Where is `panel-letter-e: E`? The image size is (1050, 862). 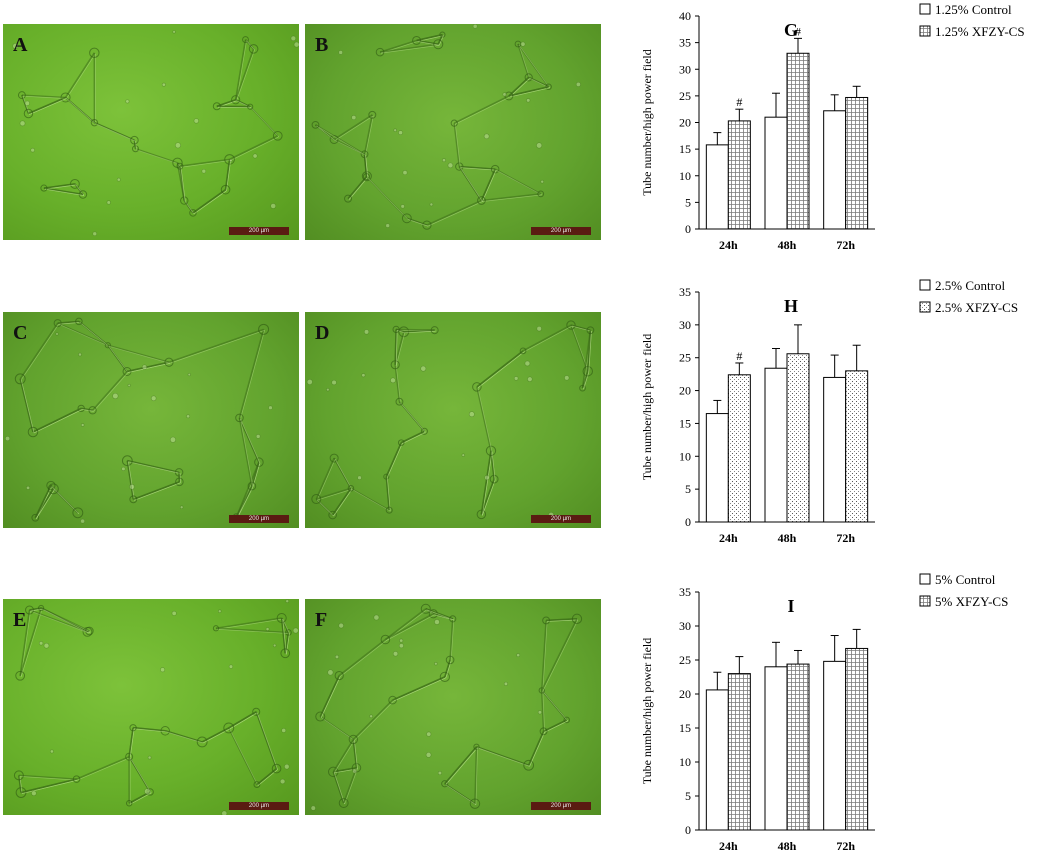
panel-letter-e: E is located at coordinates (20, 620).